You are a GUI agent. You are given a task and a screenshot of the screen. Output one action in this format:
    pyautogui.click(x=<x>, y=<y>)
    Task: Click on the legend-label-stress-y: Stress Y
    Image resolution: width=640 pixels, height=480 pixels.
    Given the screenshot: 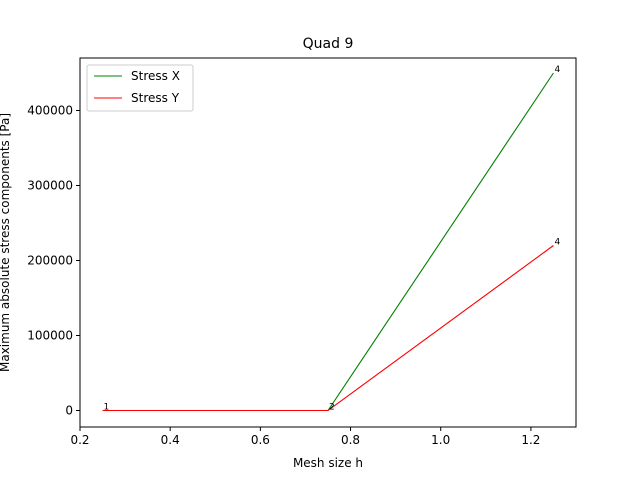 What is the action you would take?
    pyautogui.click(x=155, y=98)
    